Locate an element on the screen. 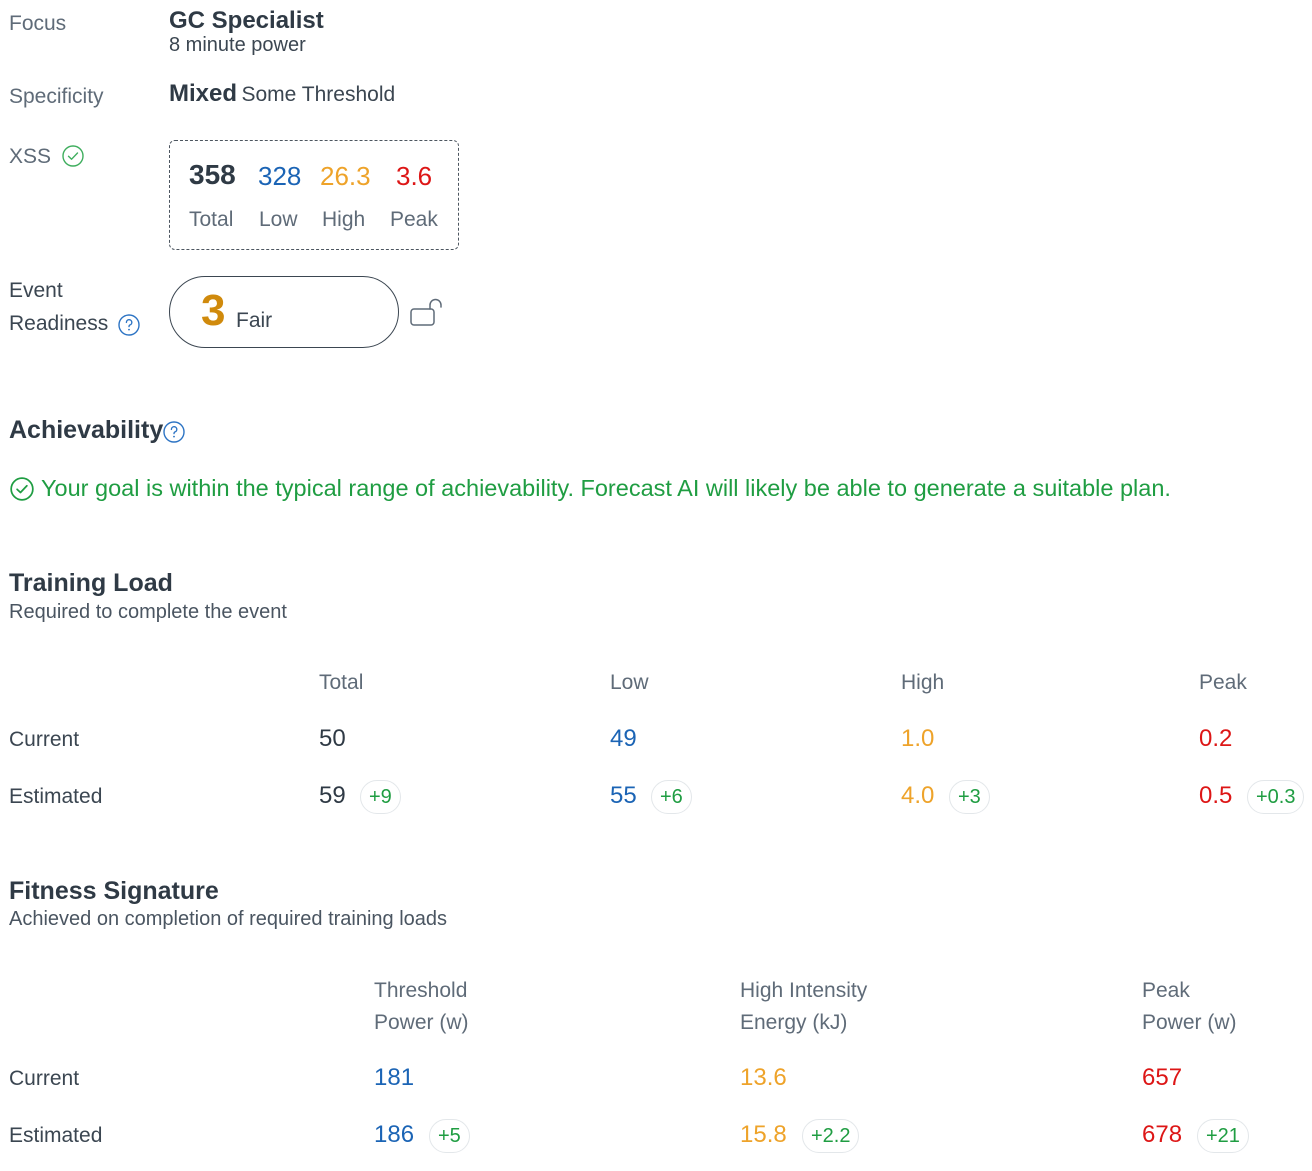 The image size is (1312, 1171). tl-current-label: Current is located at coordinates (44, 739).